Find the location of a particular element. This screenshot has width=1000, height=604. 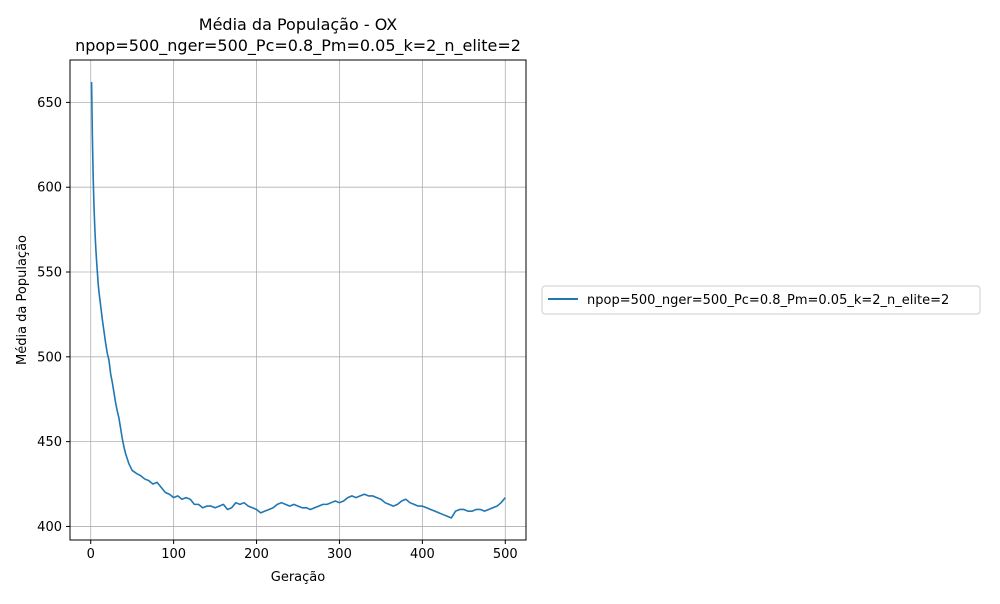

y-tick-label: 600 is located at coordinates (49, 188).